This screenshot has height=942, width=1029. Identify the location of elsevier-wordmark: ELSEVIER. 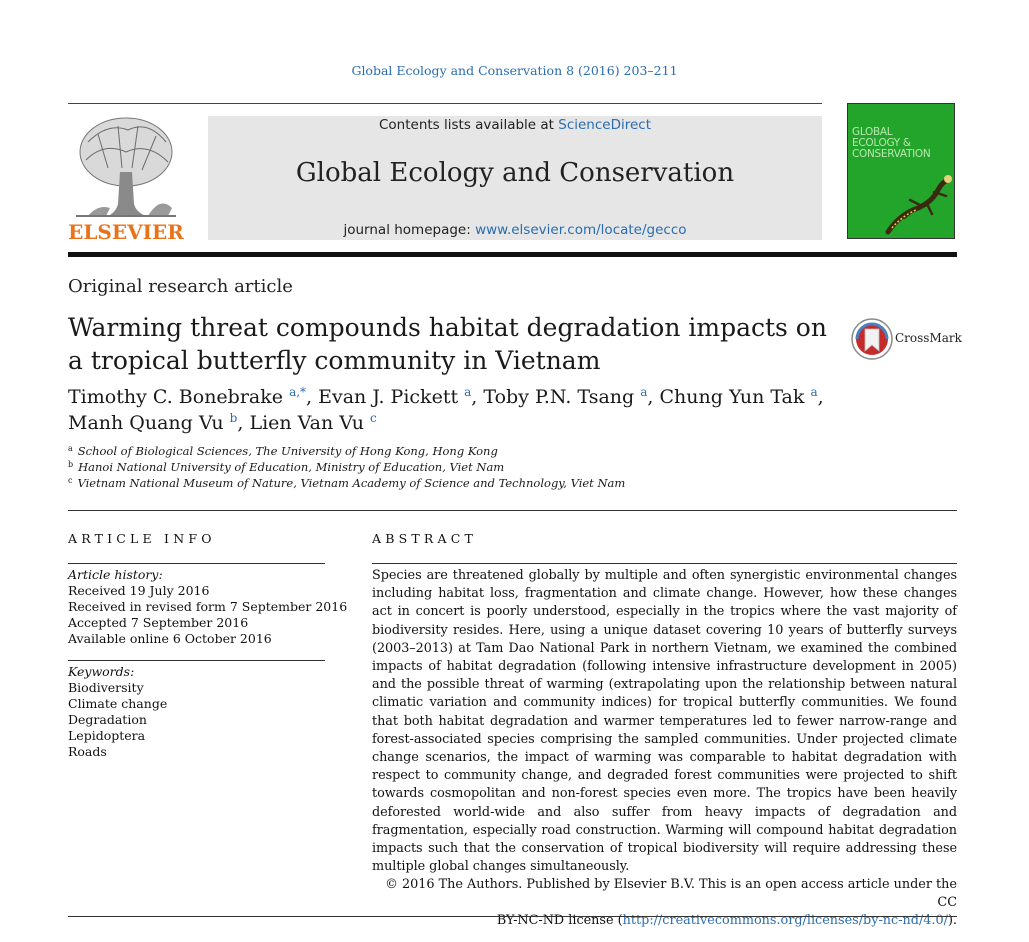
(126, 232).